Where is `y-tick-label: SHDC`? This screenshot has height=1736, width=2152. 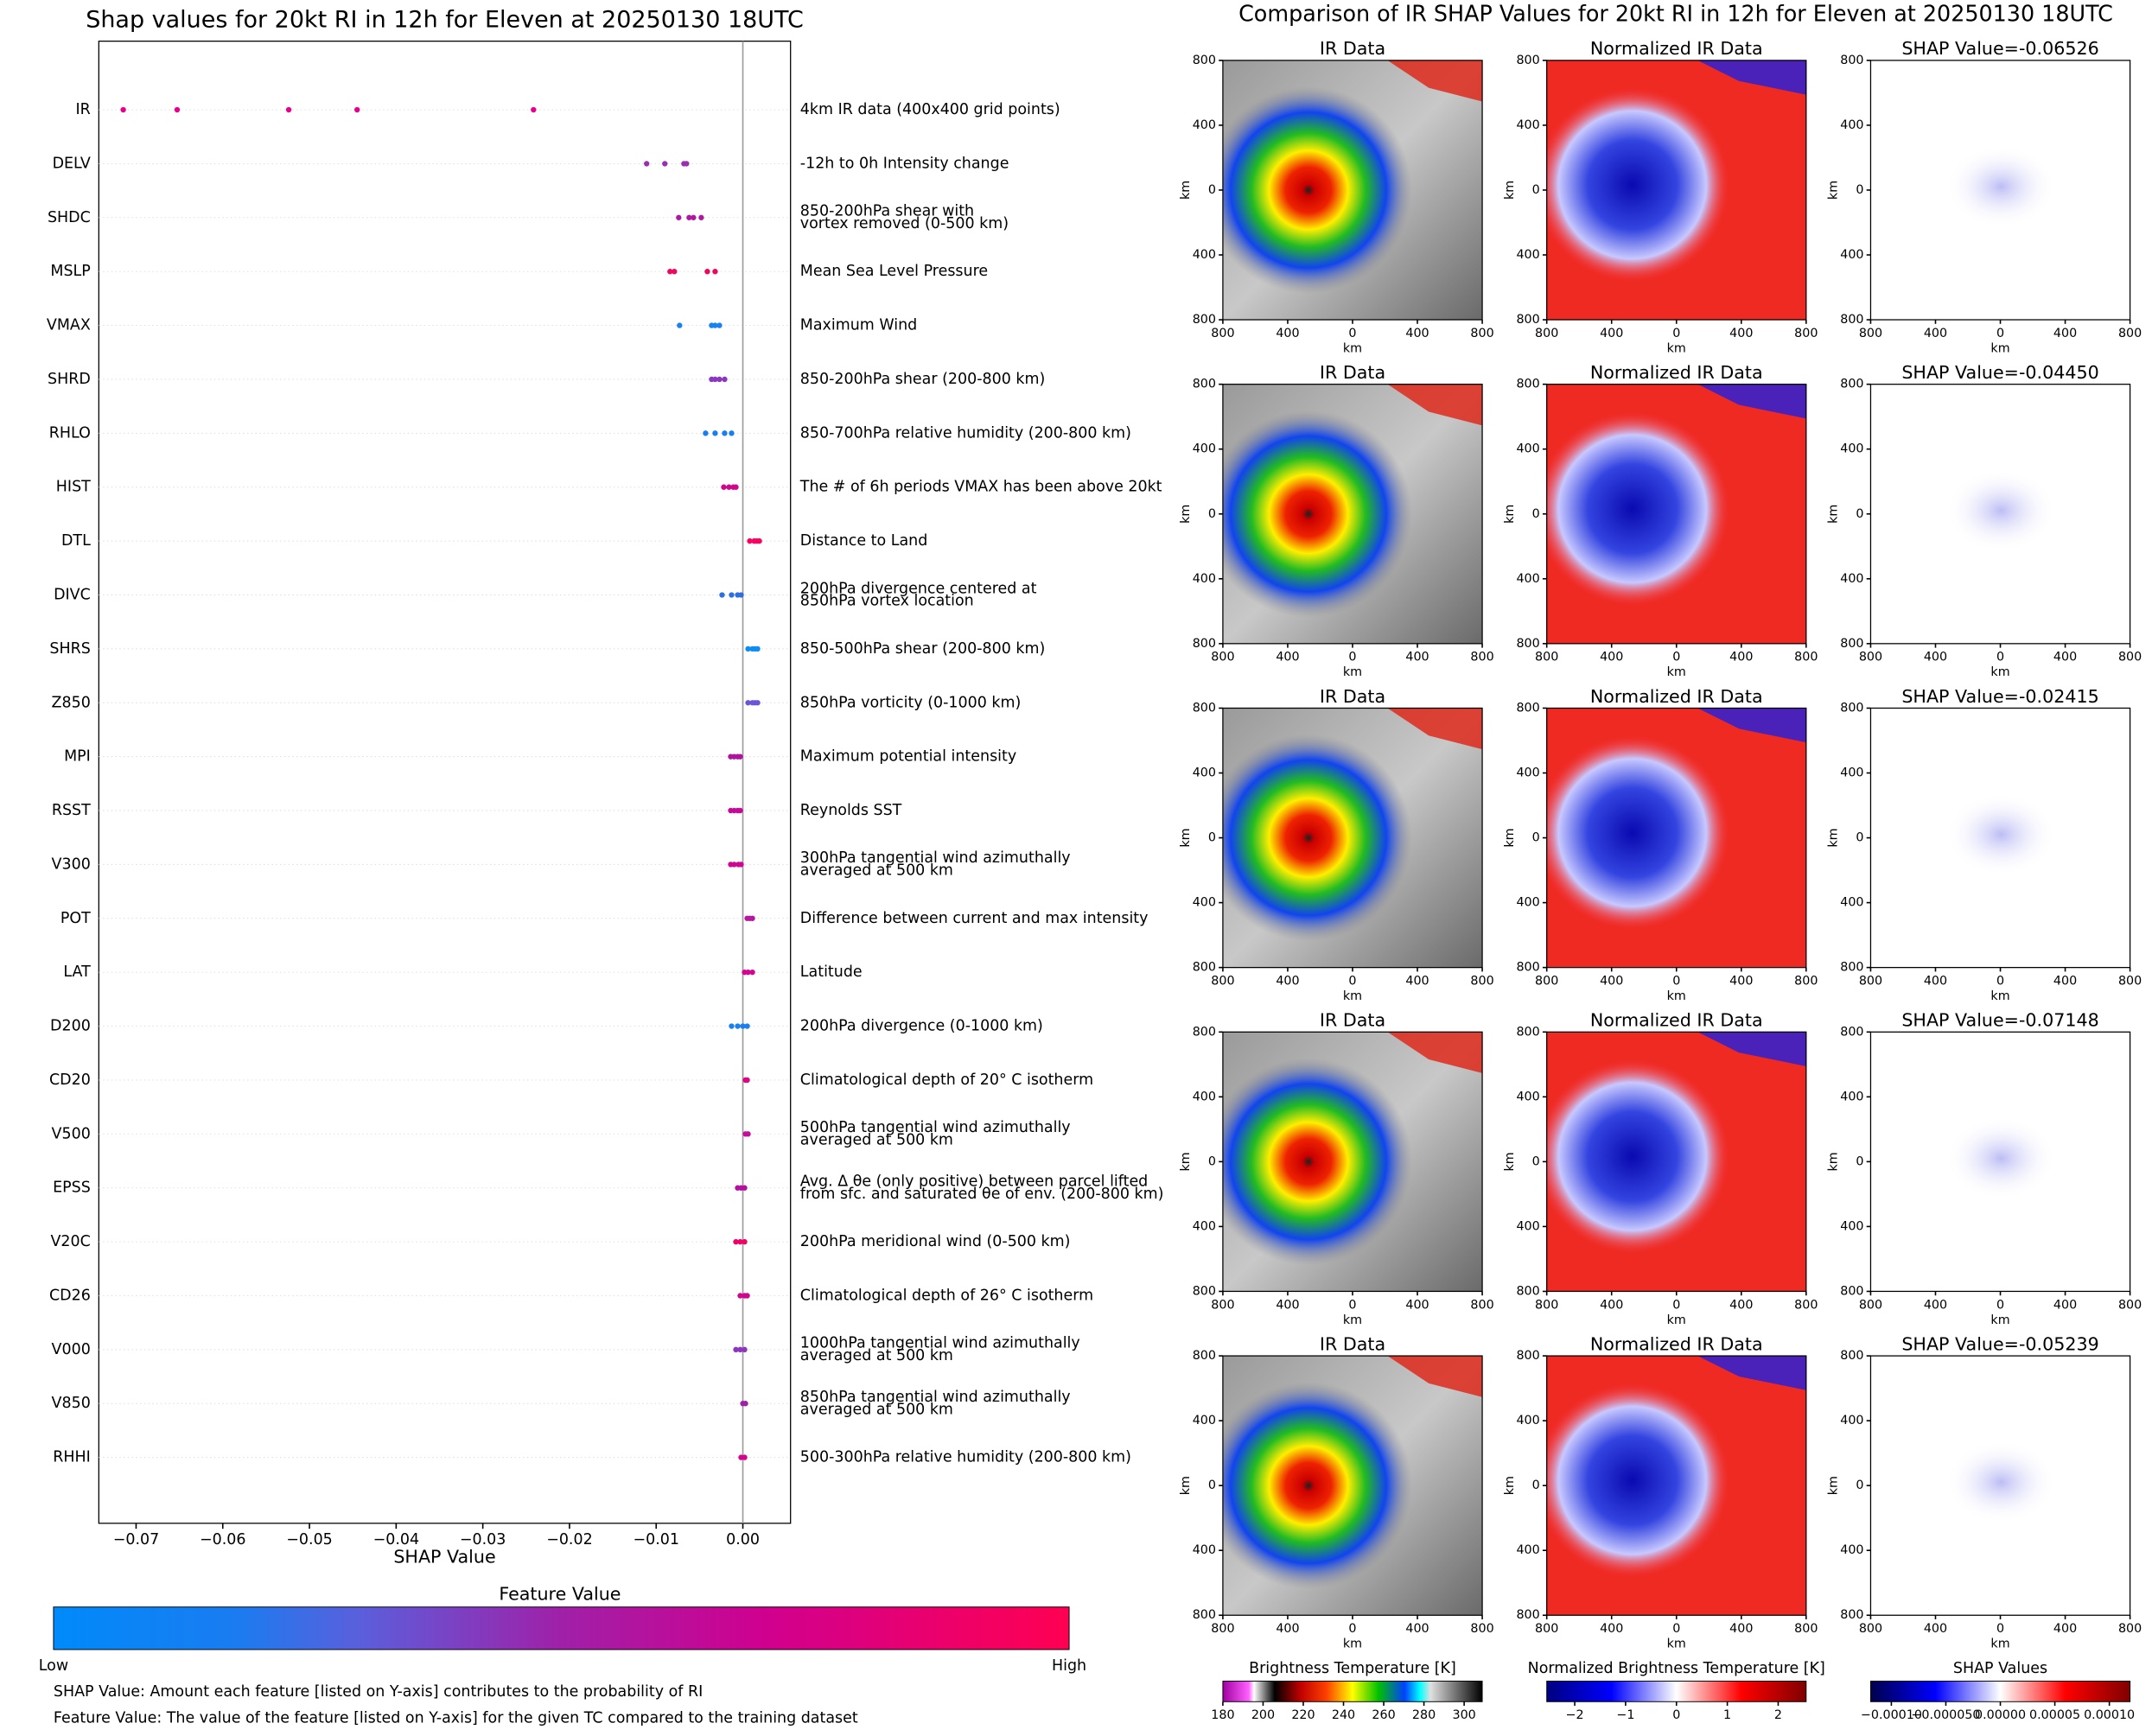 y-tick-label: SHDC is located at coordinates (69, 217).